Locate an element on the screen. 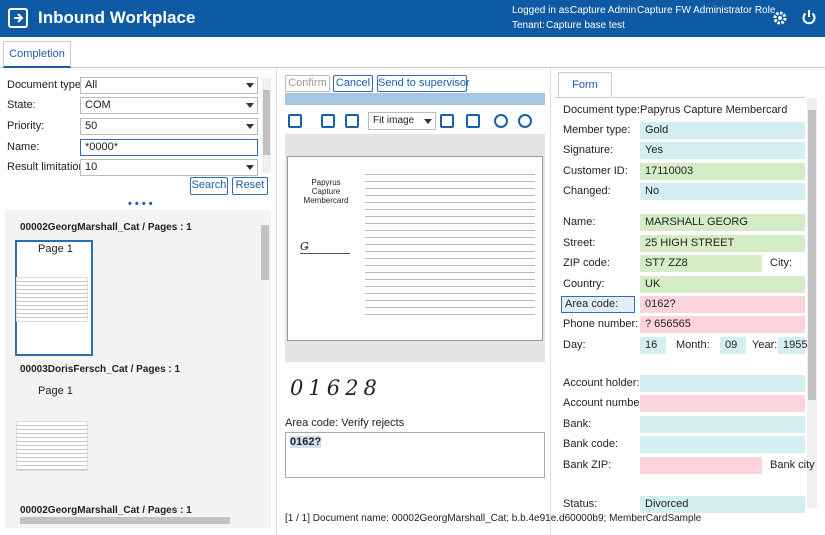  filter-label: State: is located at coordinates (21, 105).